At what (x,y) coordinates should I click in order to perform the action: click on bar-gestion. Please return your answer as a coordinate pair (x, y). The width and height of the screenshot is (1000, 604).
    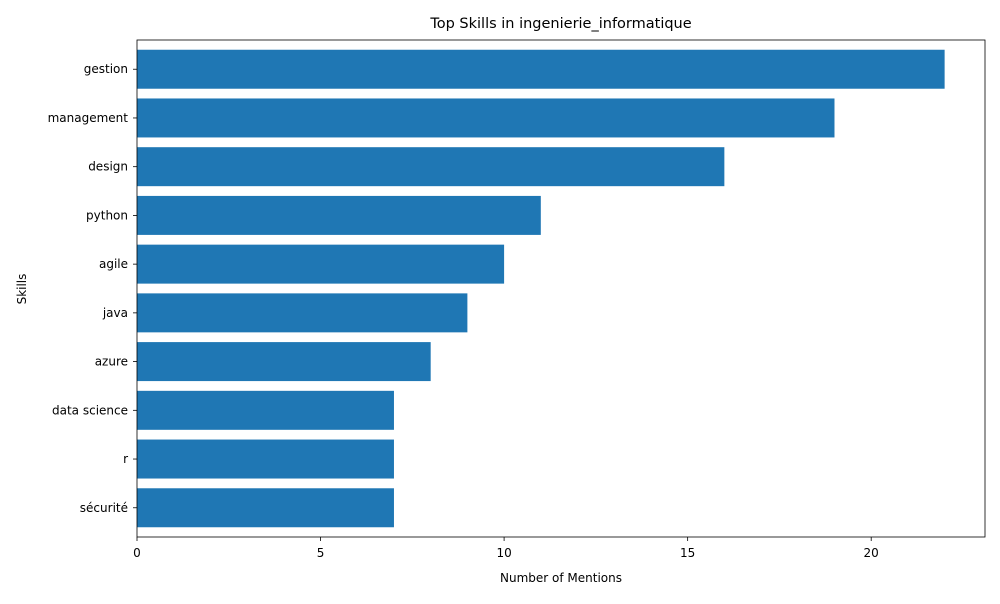
    Looking at the image, I should click on (541, 69).